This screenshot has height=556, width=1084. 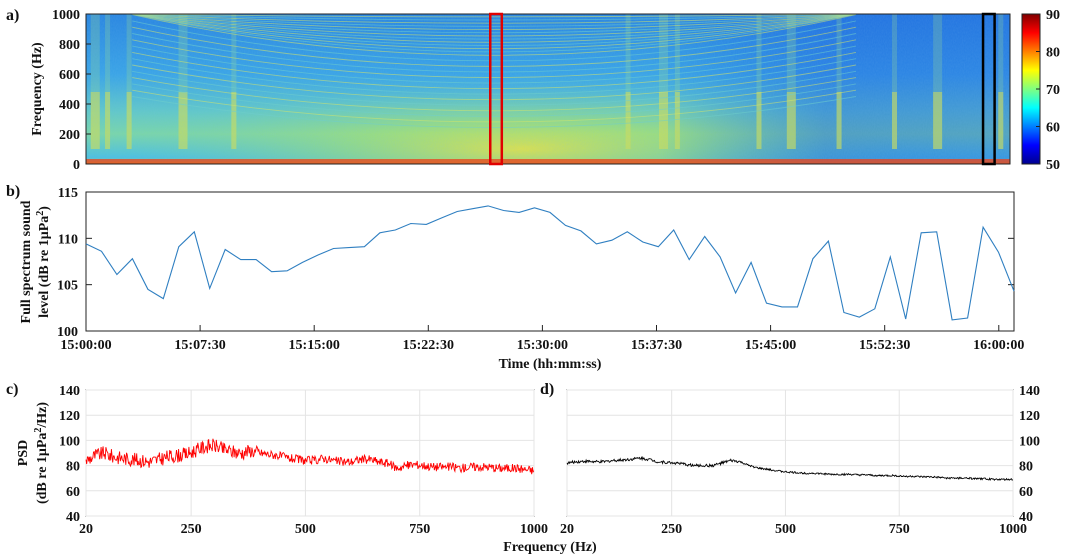 I want to click on panel-d-ytick-label: 80, so click(x=1026, y=467).